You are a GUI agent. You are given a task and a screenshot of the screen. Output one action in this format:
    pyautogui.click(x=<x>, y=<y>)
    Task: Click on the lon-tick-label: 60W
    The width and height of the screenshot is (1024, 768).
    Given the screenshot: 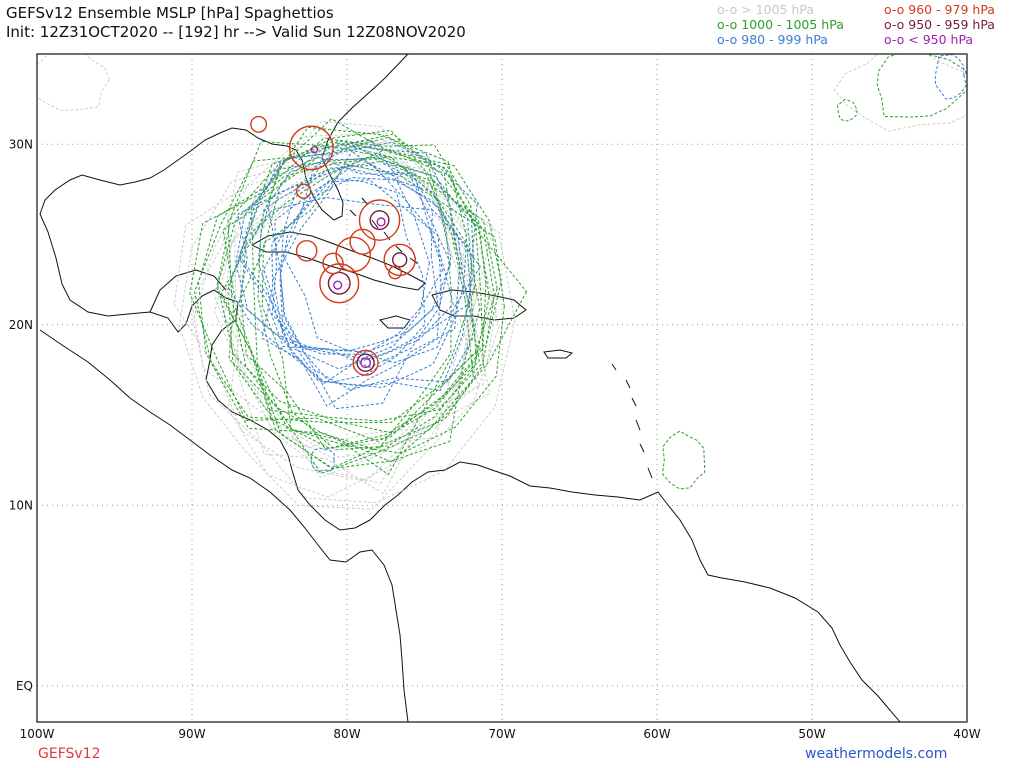 What is the action you would take?
    pyautogui.click(x=656, y=734)
    